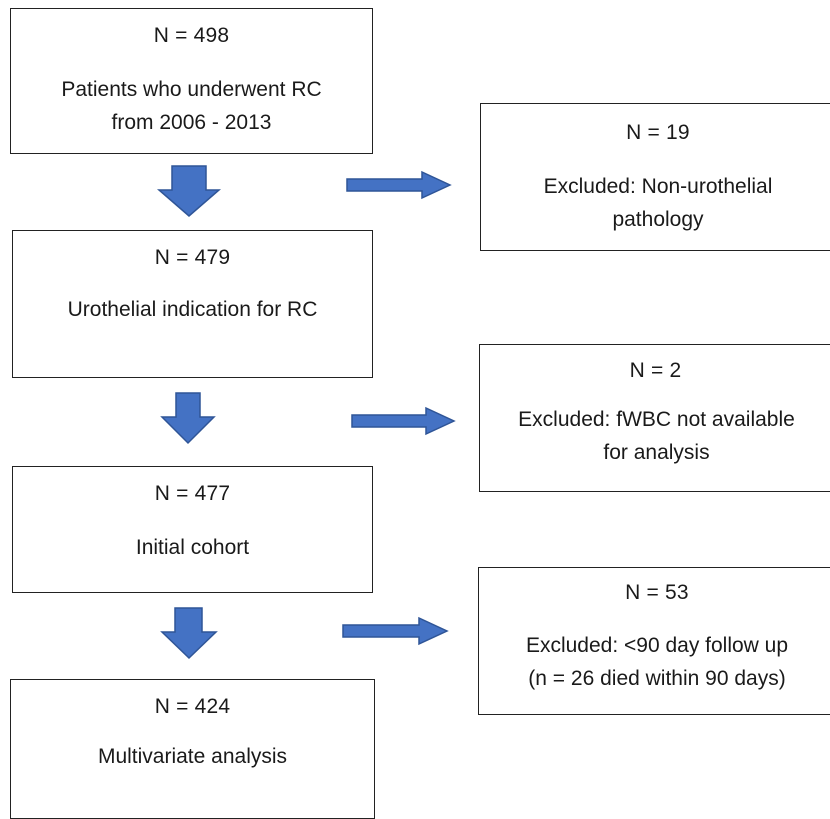 Image resolution: width=830 pixels, height=819 pixels. I want to click on step-description-line: Patients who underwent RC, so click(191, 89).